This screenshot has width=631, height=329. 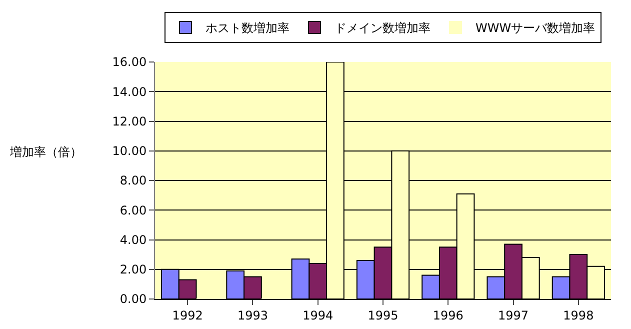 What do you see at coordinates (129, 62) in the screenshot?
I see `y-tick-label: 16.00` at bounding box center [129, 62].